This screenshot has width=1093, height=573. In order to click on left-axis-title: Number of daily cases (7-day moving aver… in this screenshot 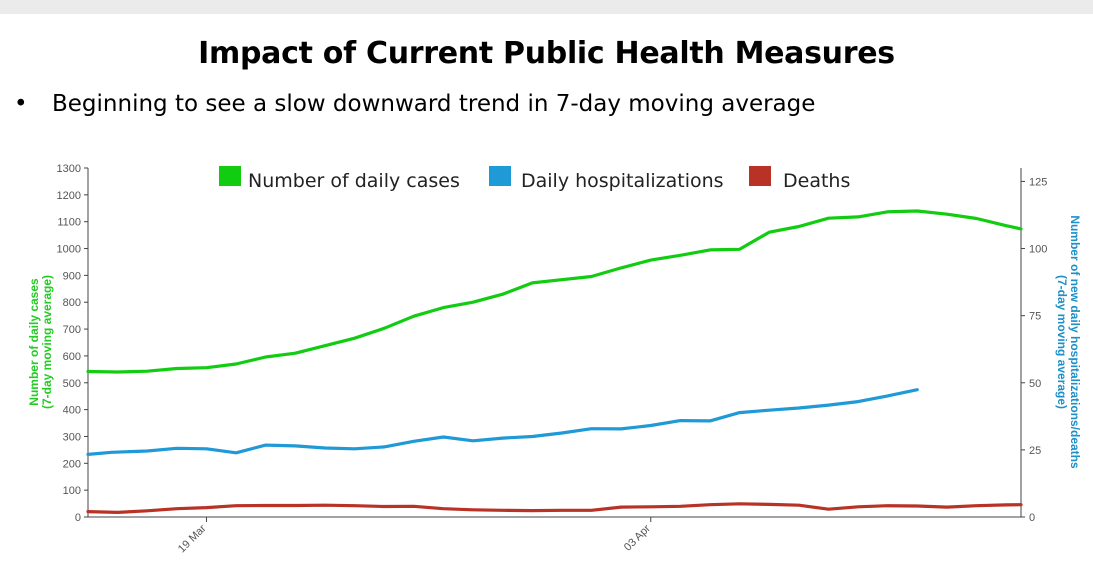, I will do `click(40, 342)`.